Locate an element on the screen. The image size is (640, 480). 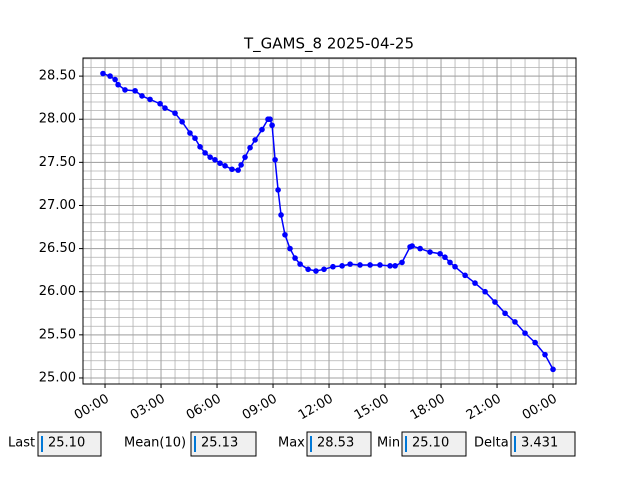
field-value: 28.53 is located at coordinates (335, 443).